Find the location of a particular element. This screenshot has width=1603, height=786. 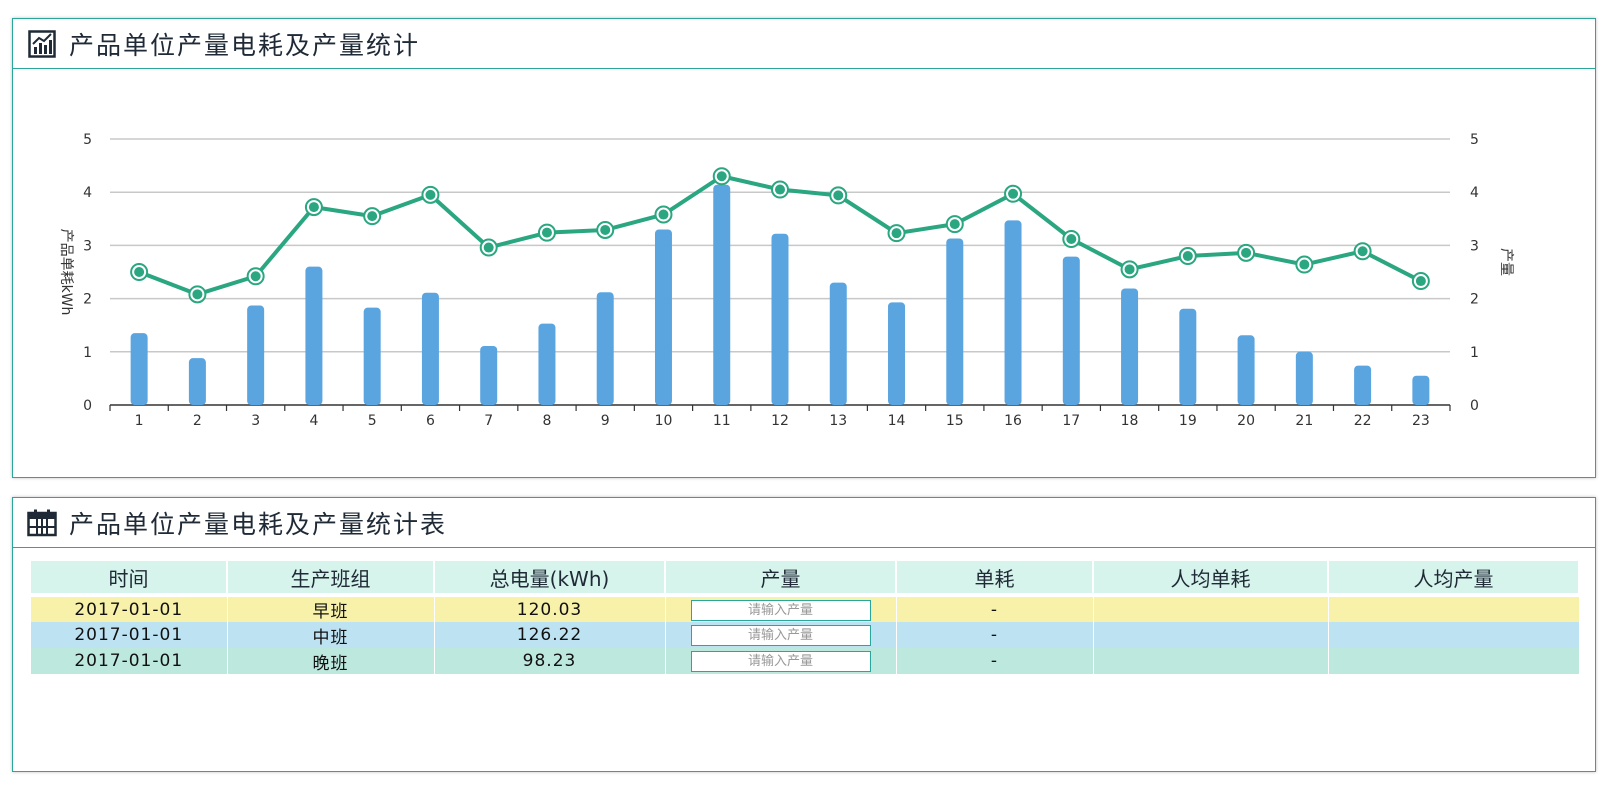

header-avg-quantity: 人均产量 is located at coordinates (1454, 579).